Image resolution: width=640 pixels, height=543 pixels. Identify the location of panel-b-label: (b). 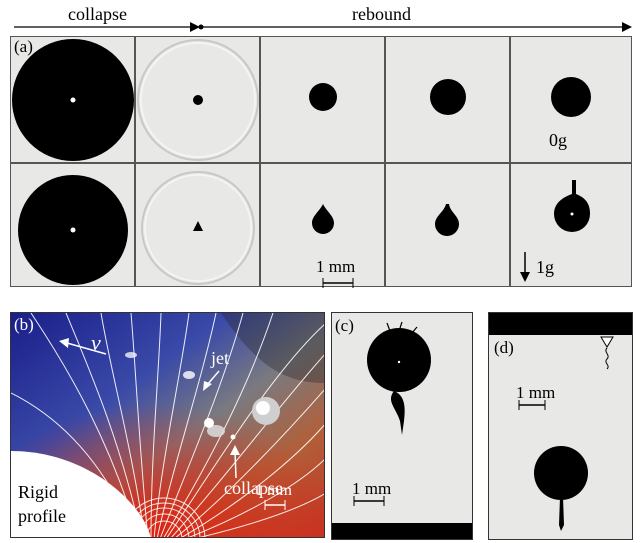
(24, 324).